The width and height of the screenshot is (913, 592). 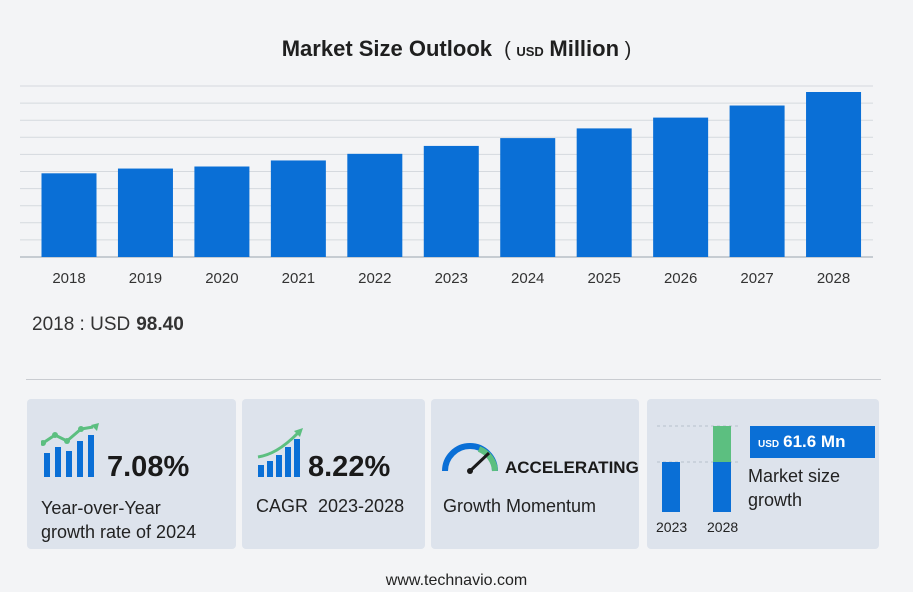 What do you see at coordinates (69, 215) in the screenshot?
I see `bar-2018` at bounding box center [69, 215].